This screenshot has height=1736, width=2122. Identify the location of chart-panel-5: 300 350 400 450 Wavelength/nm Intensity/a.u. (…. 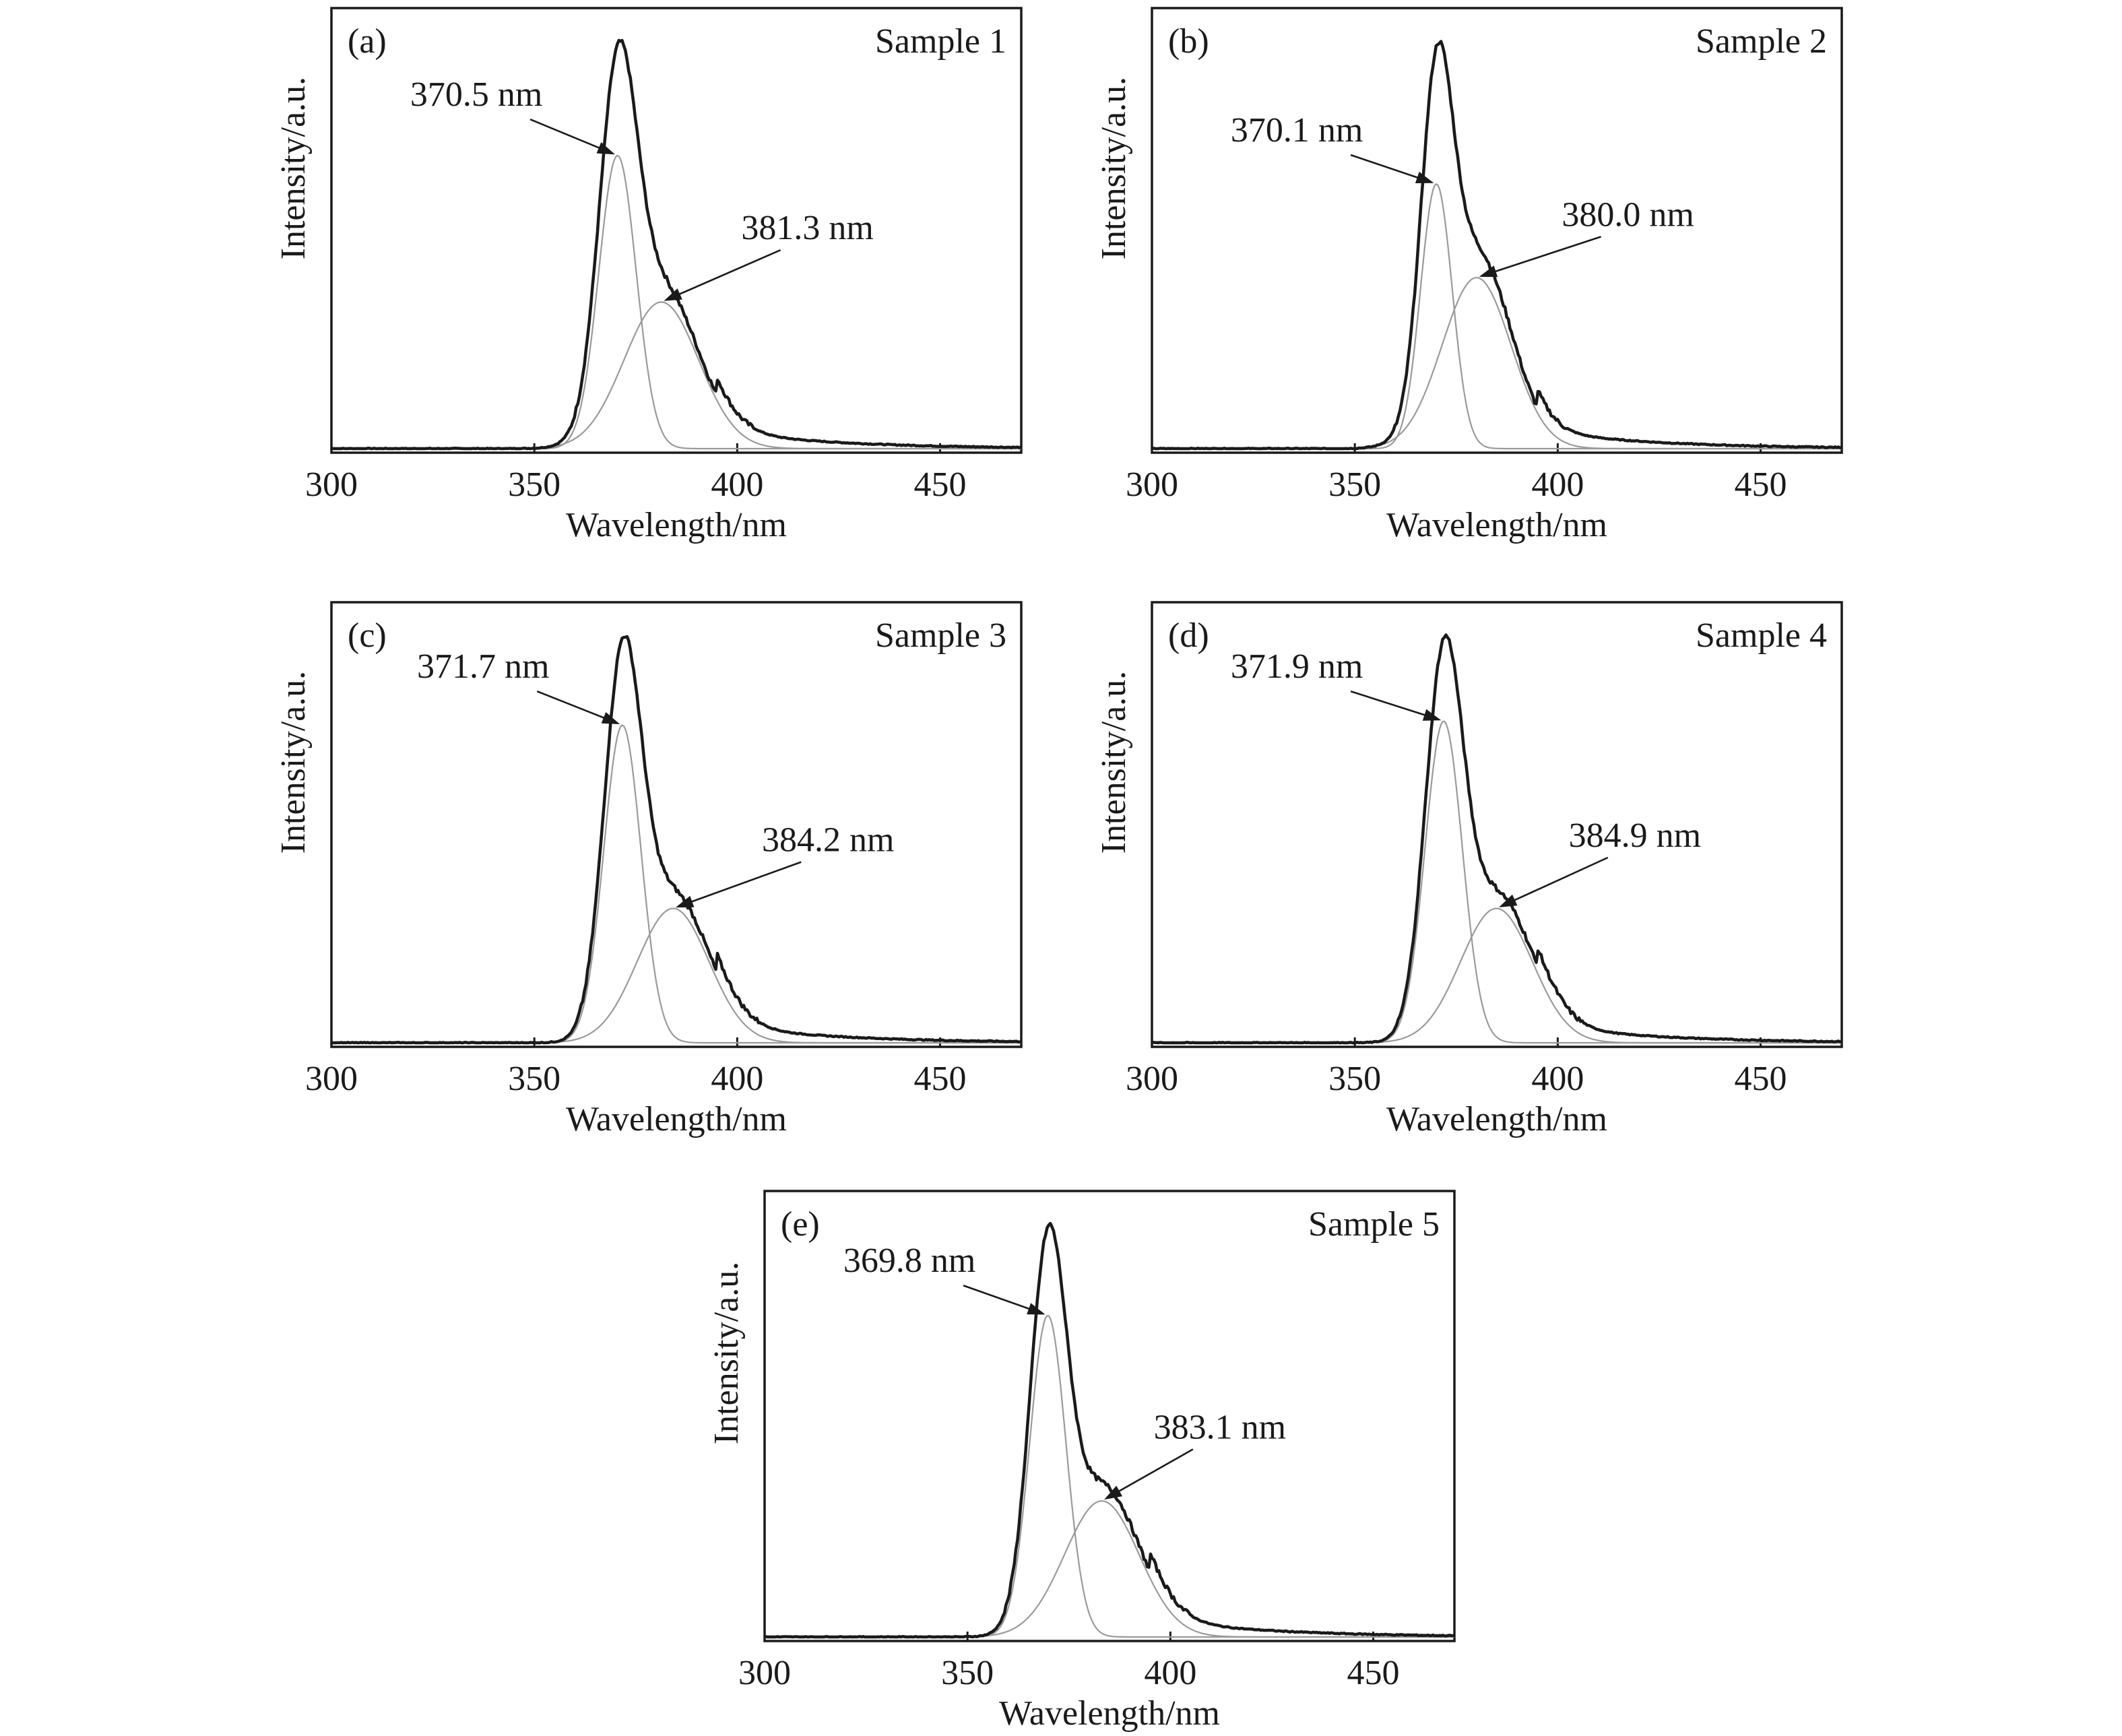
(1081, 1462).